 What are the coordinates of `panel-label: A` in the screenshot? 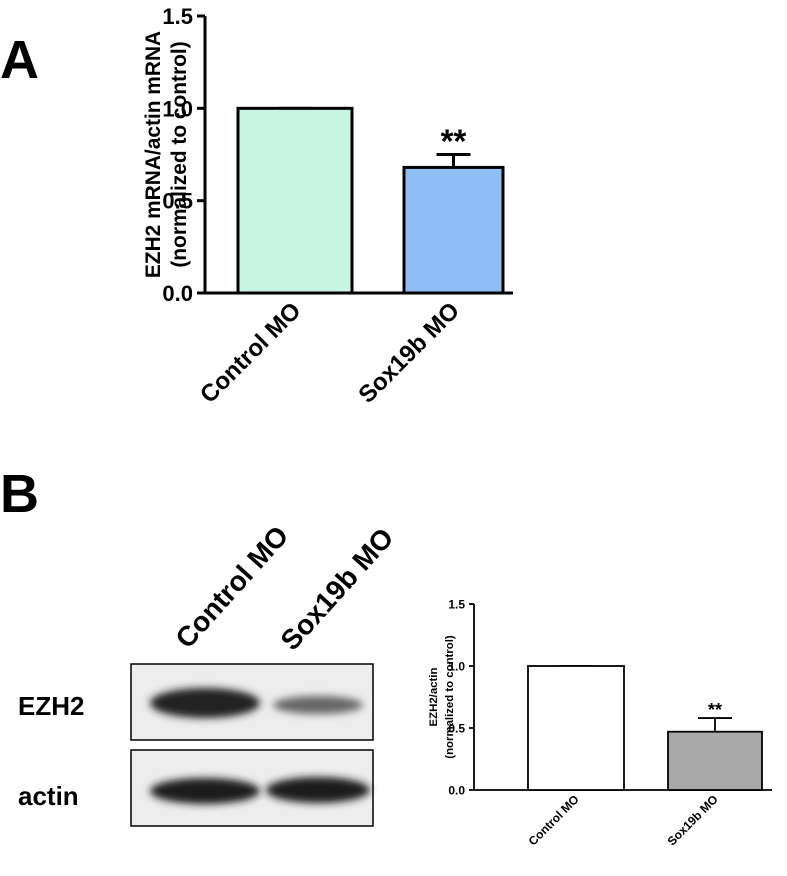 It's located at (19, 60).